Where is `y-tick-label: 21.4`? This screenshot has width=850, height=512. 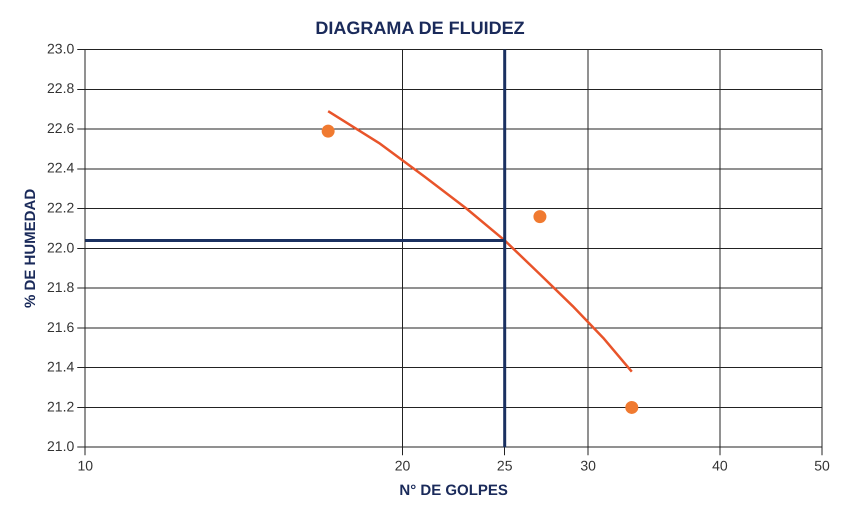 y-tick-label: 21.4 is located at coordinates (60, 366).